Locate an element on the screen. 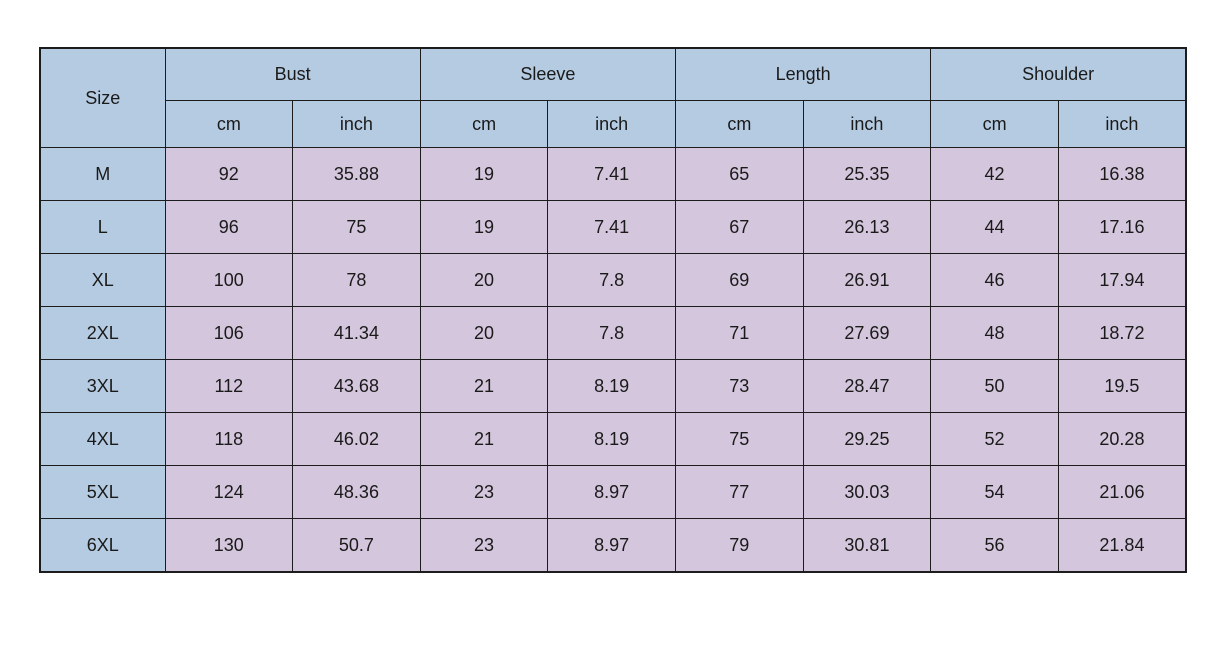  value-cell: 96 is located at coordinates (229, 227).